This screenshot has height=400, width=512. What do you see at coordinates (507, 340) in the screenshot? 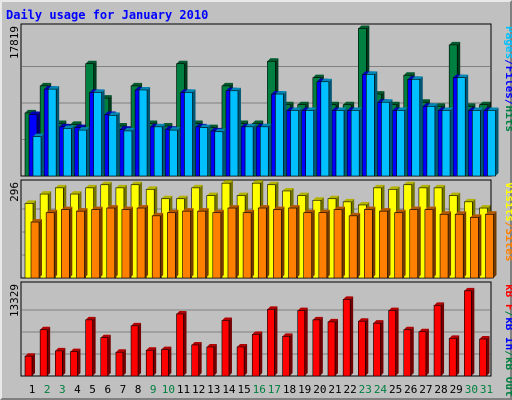
I see `panel-series-legend: kB F/kB In/kB Out` at bounding box center [507, 340].